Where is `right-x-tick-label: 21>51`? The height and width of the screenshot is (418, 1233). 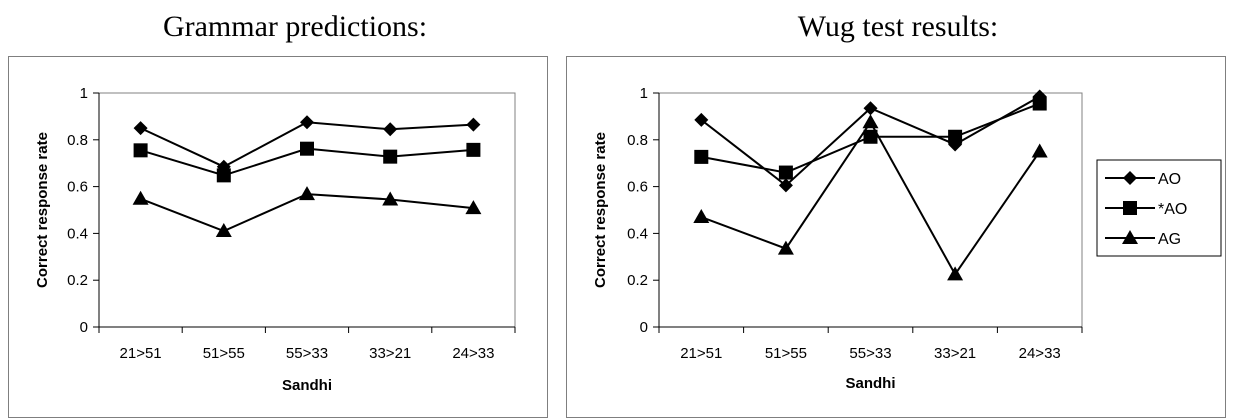
right-x-tick-label: 21>51 is located at coordinates (701, 353).